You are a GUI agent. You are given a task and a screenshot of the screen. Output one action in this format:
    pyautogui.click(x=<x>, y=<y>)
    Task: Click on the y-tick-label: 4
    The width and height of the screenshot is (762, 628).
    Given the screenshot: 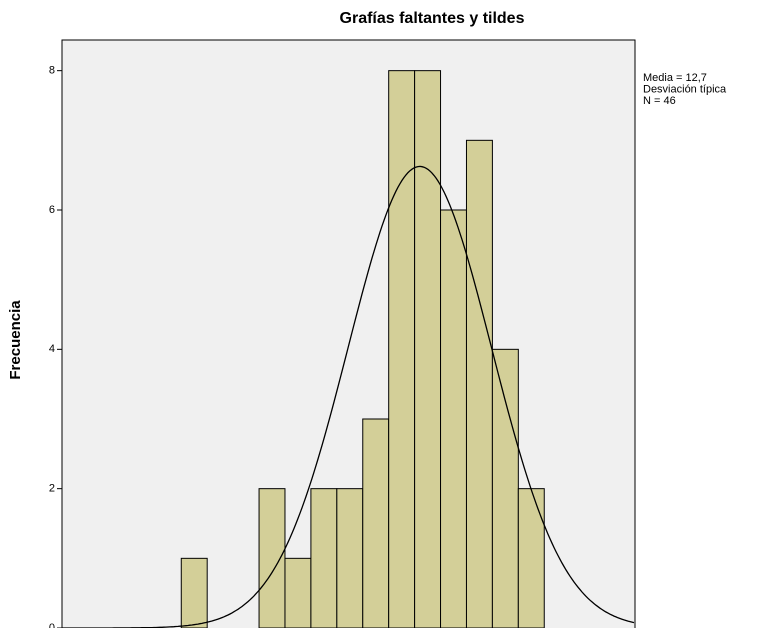 What is the action you would take?
    pyautogui.click(x=52, y=349)
    